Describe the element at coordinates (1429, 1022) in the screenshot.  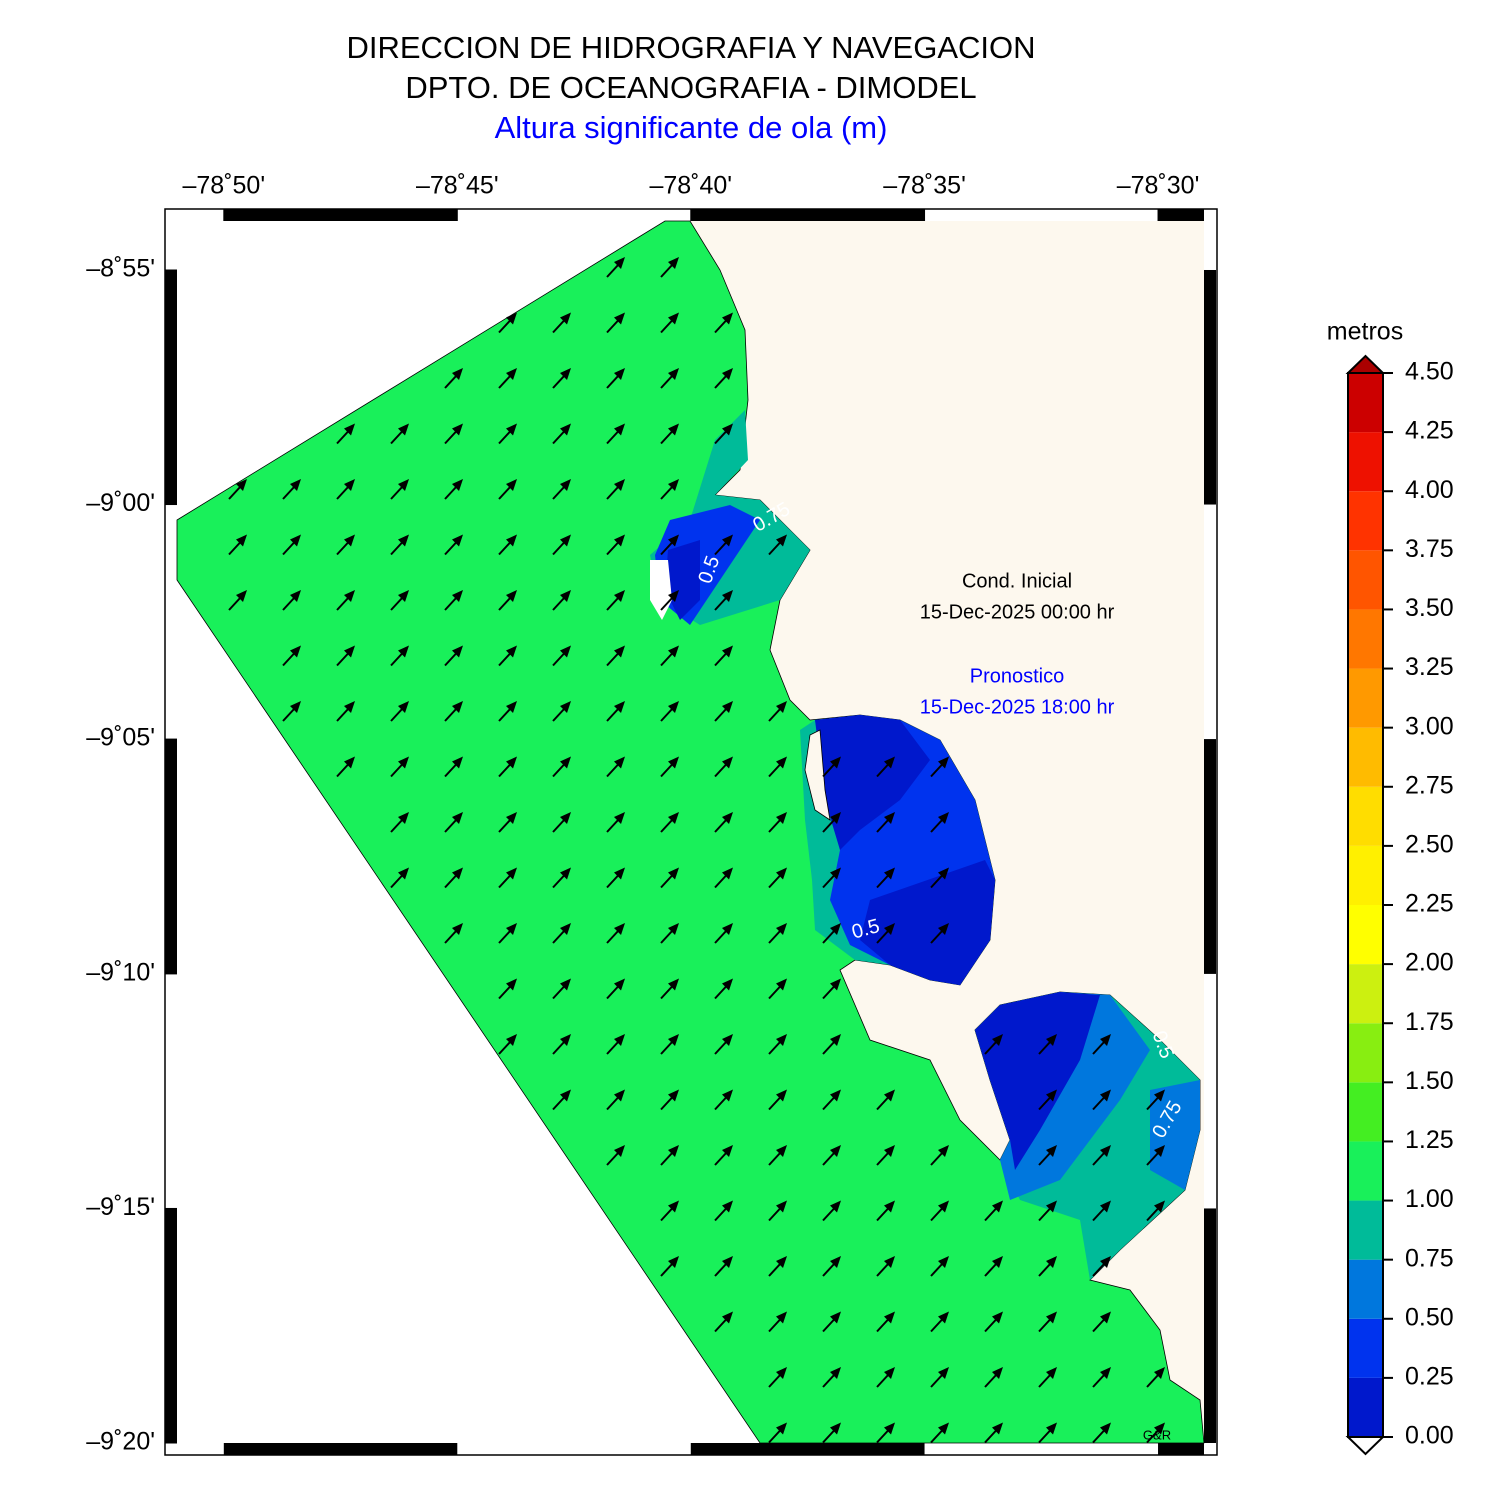
I see `colorbar-tick-label: 1.75` at that location.